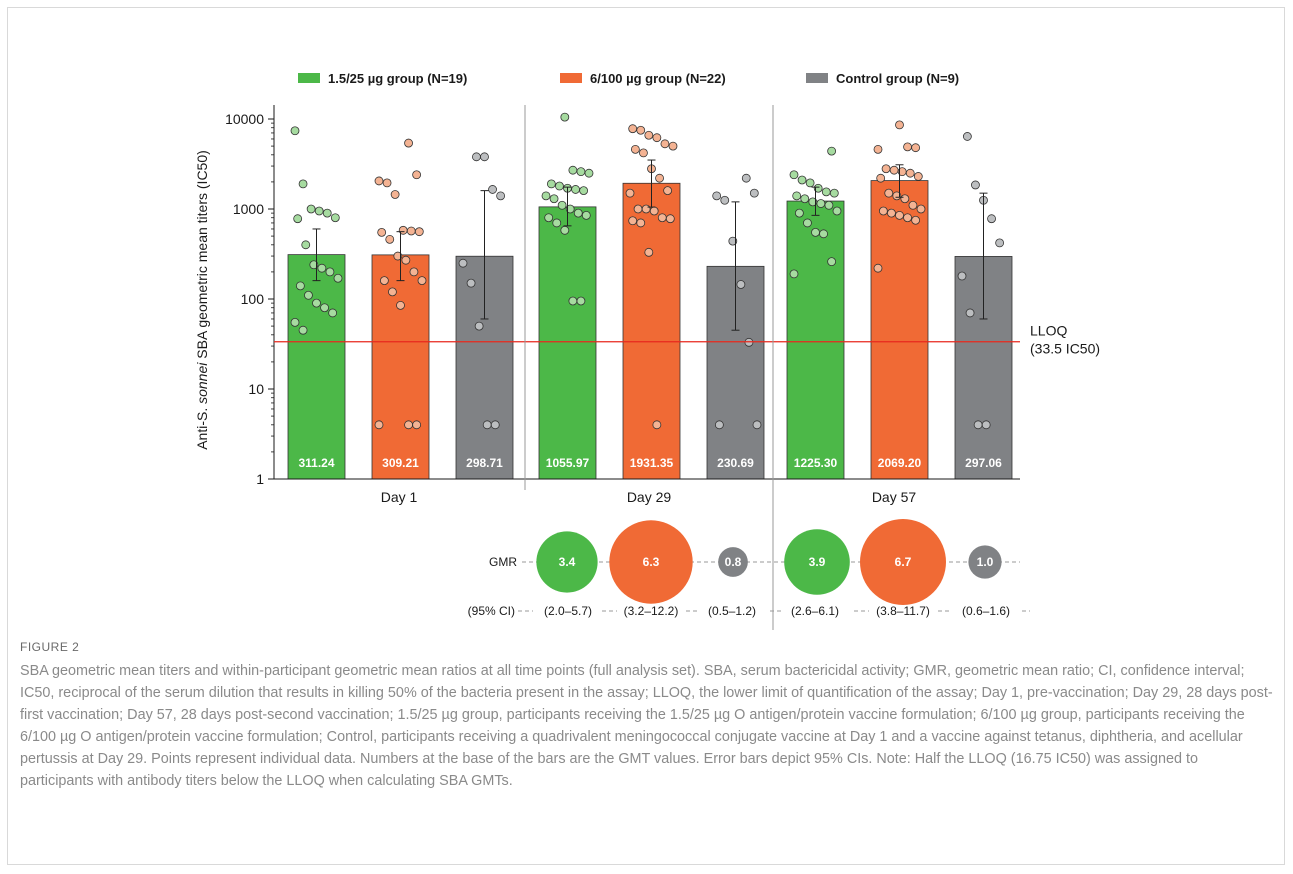 The image size is (1293, 874). I want to click on gmt-label-1-1: 311.24, so click(316, 463).